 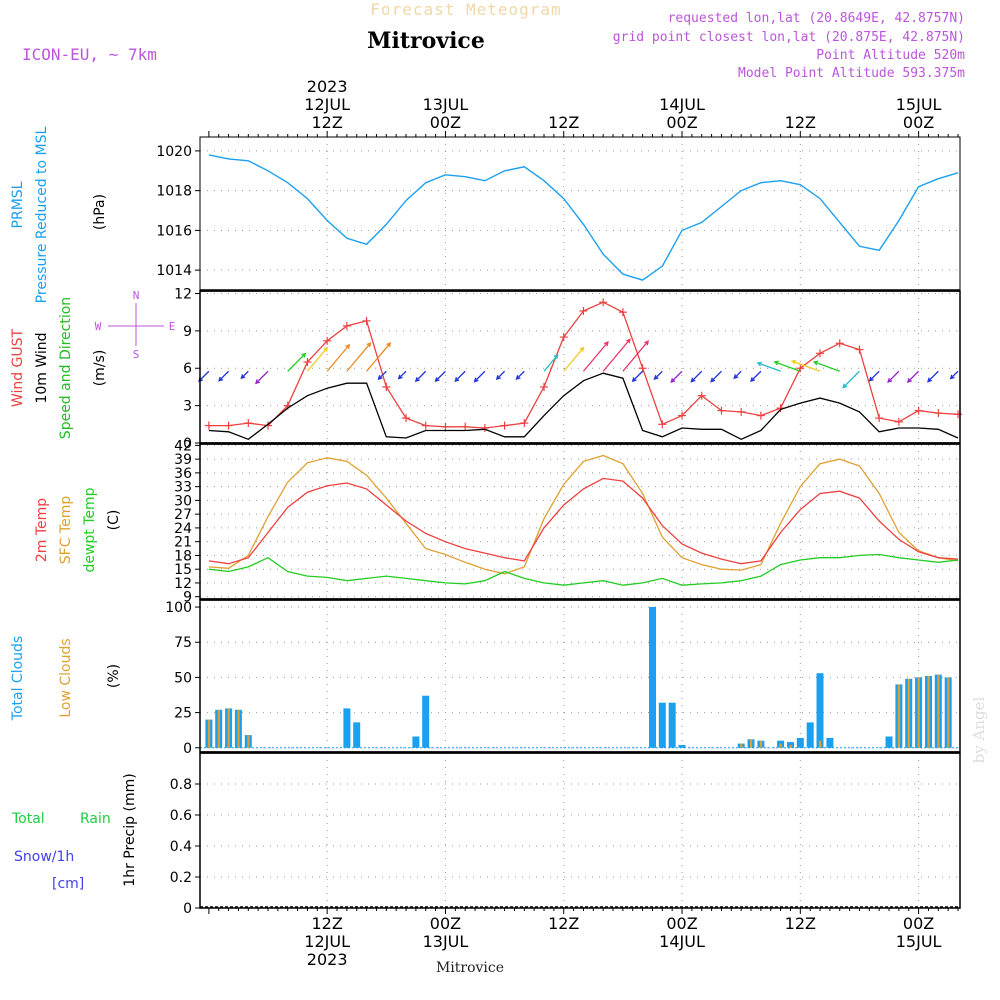 I want to click on total-clouds-label: Total Clouds, so click(x=18, y=678).